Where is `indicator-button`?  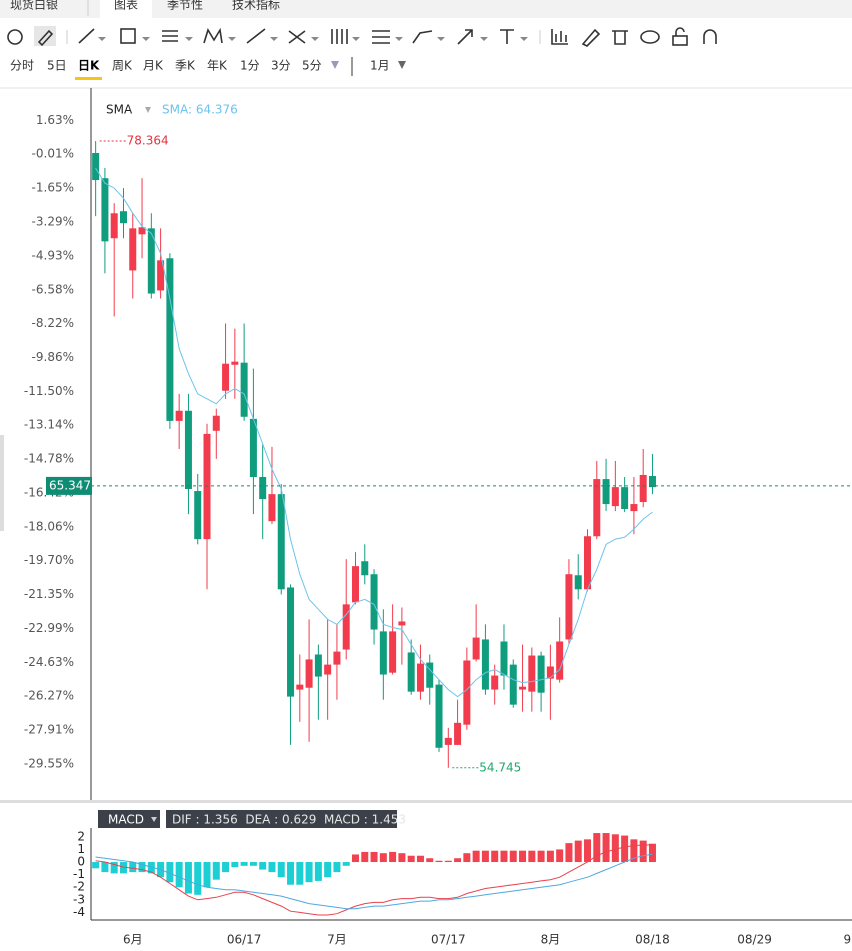
indicator-button is located at coordinates (129, 819).